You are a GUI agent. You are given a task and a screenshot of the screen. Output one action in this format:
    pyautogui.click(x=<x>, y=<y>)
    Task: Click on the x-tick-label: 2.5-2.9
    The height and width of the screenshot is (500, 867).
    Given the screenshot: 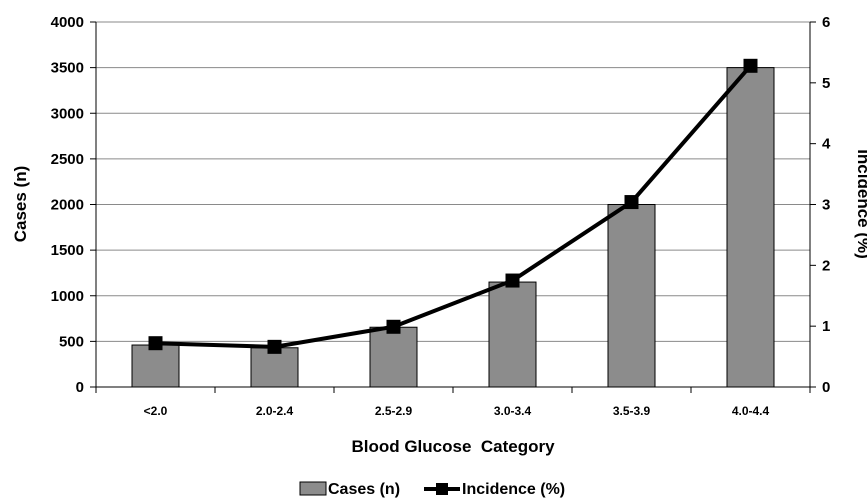 What is the action you would take?
    pyautogui.click(x=394, y=411)
    